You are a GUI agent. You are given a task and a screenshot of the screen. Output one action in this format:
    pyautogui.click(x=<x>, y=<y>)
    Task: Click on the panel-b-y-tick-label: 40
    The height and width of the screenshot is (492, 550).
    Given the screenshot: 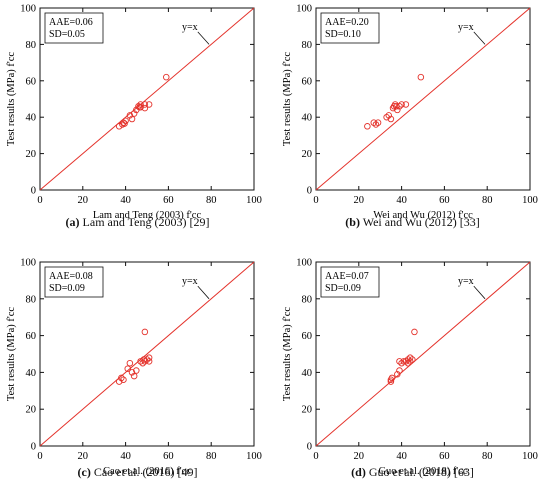 What is the action you would take?
    pyautogui.click(x=307, y=118)
    